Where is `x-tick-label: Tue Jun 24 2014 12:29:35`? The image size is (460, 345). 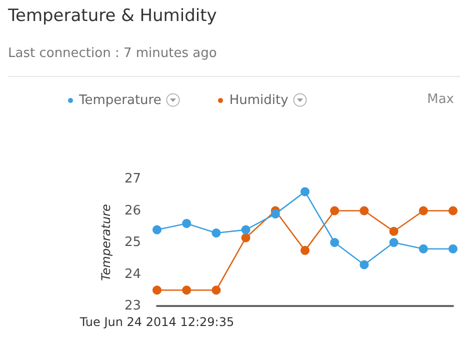
x-tick-label: Tue Jun 24 2014 12:29:35 is located at coordinates (156, 322).